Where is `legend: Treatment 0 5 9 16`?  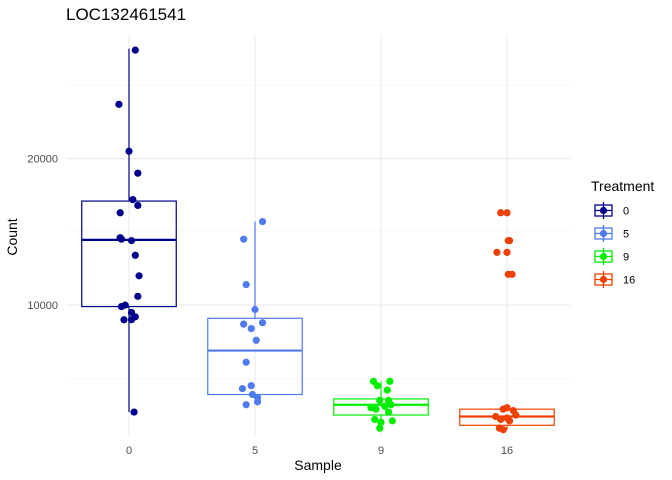 legend: Treatment 0 5 9 16 is located at coordinates (622, 233).